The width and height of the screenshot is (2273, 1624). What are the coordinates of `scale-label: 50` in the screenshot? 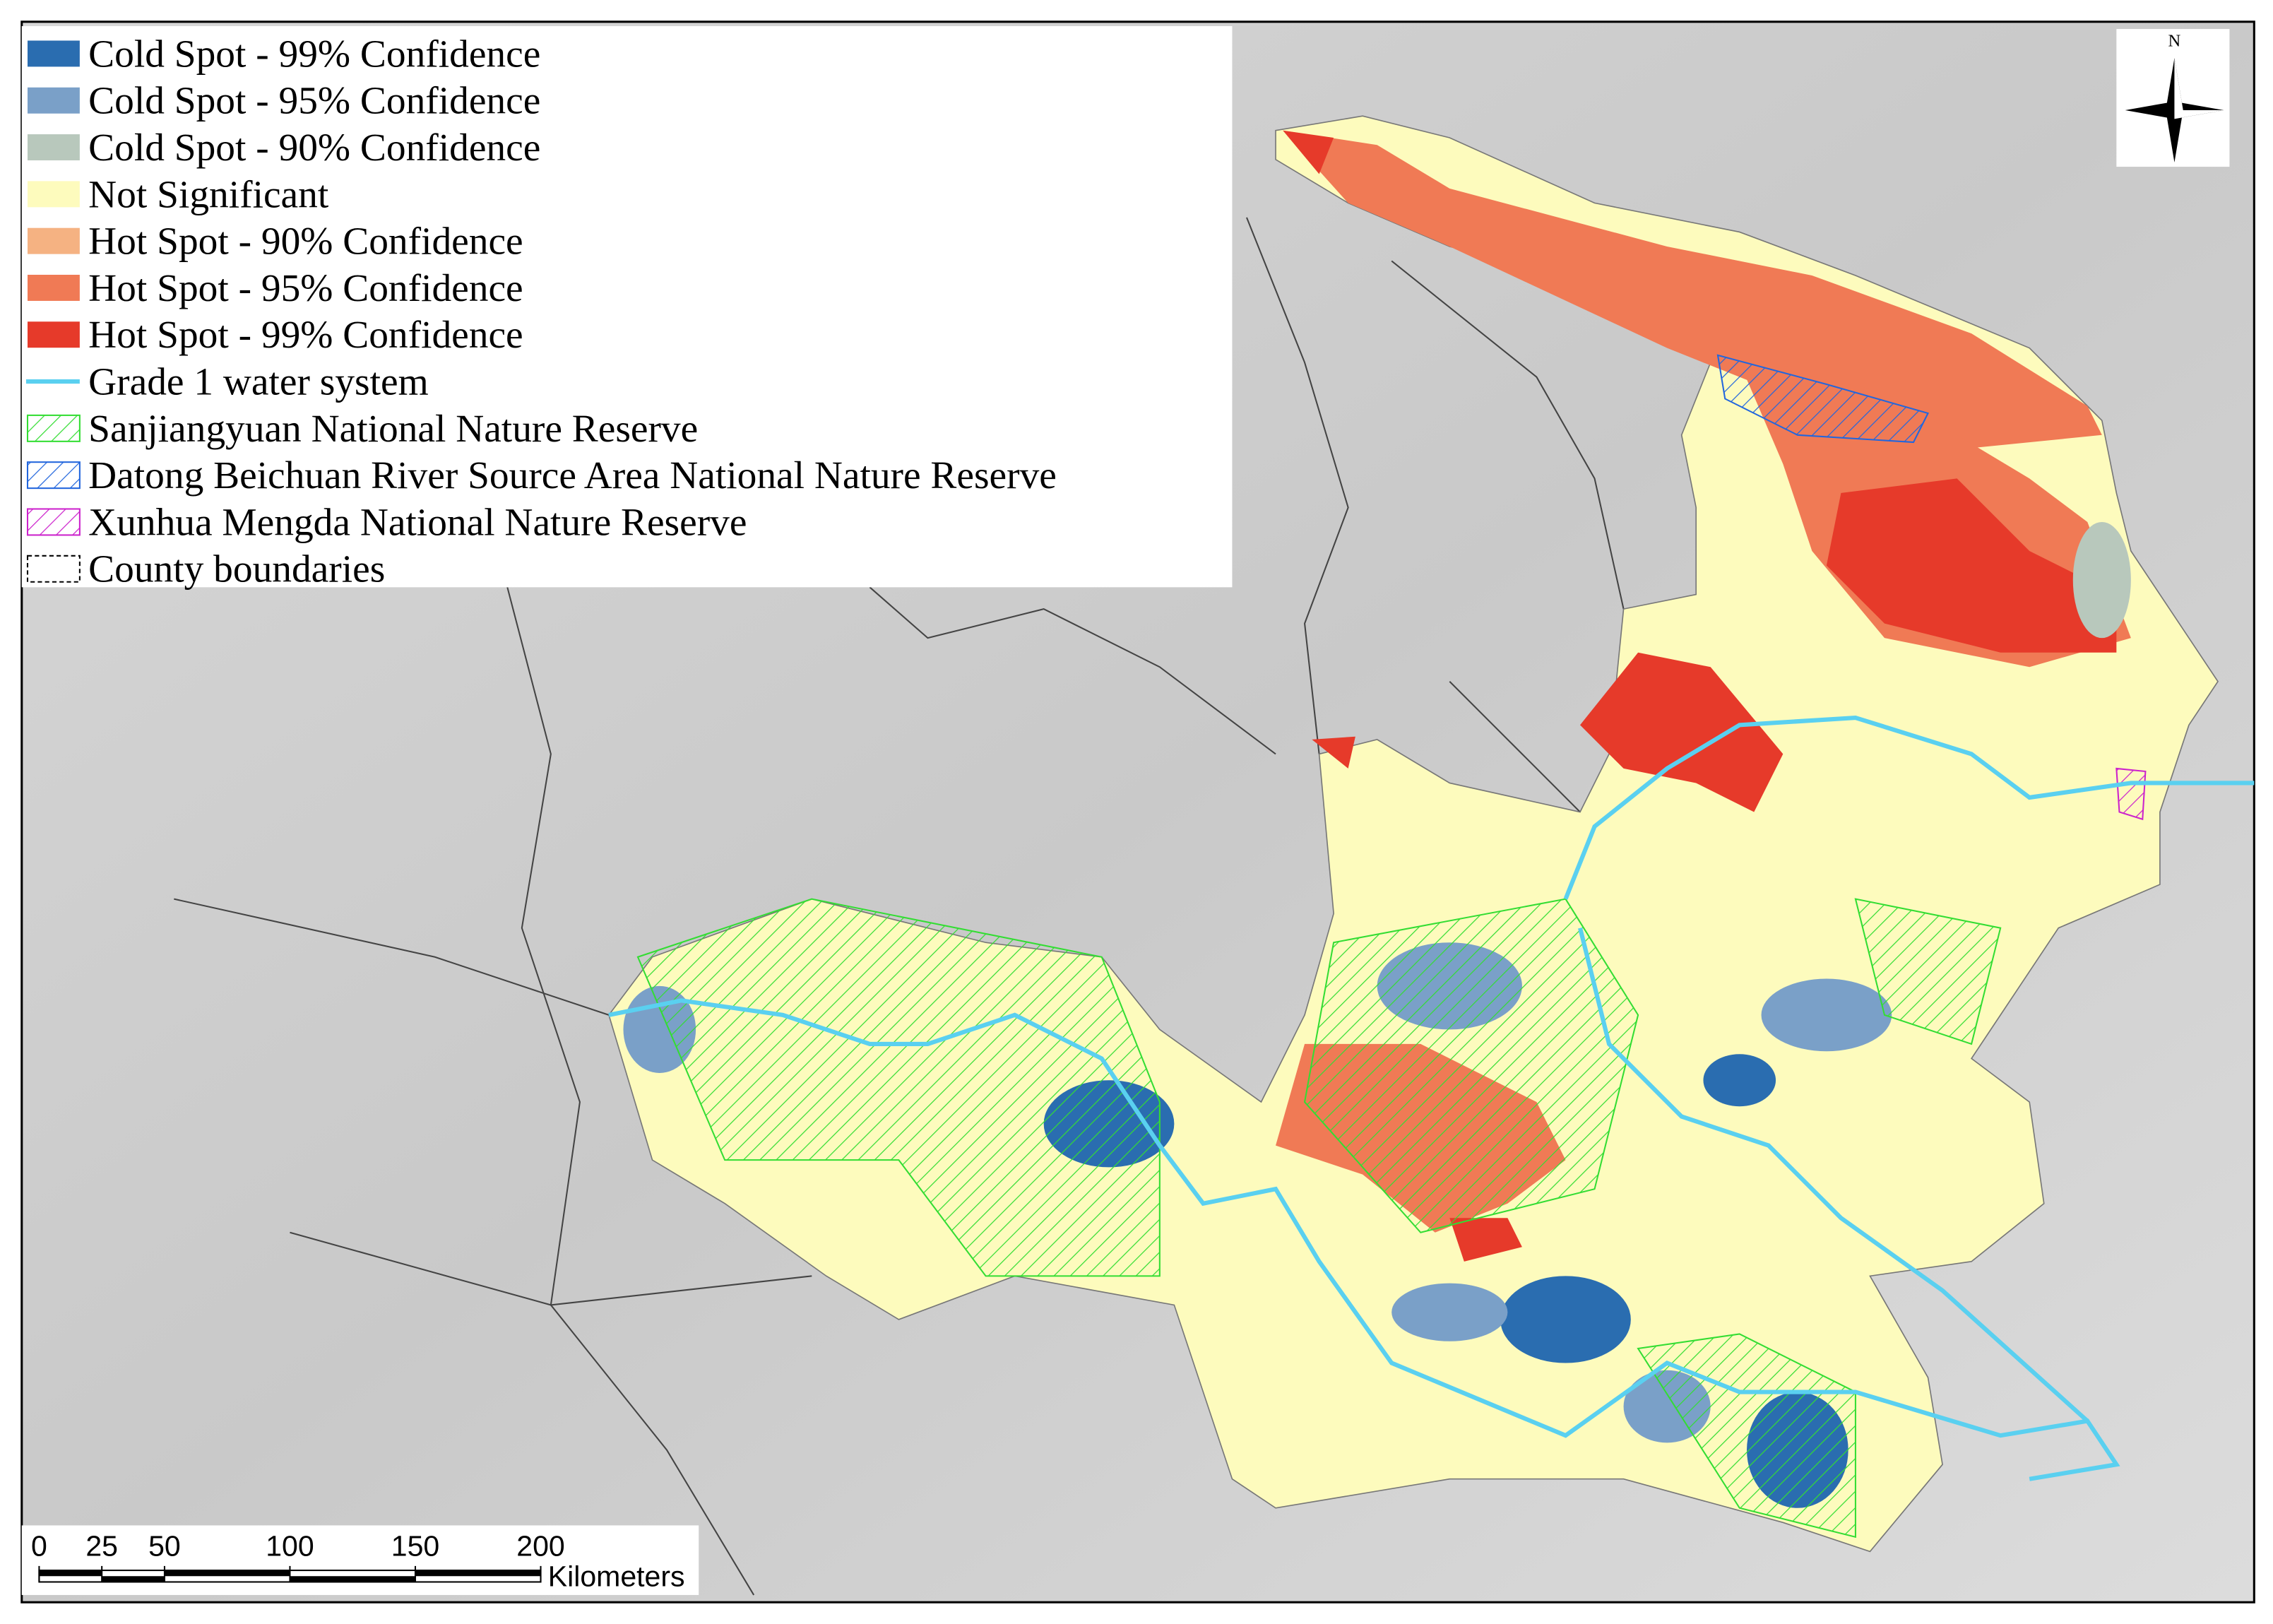 It's located at (164, 1546).